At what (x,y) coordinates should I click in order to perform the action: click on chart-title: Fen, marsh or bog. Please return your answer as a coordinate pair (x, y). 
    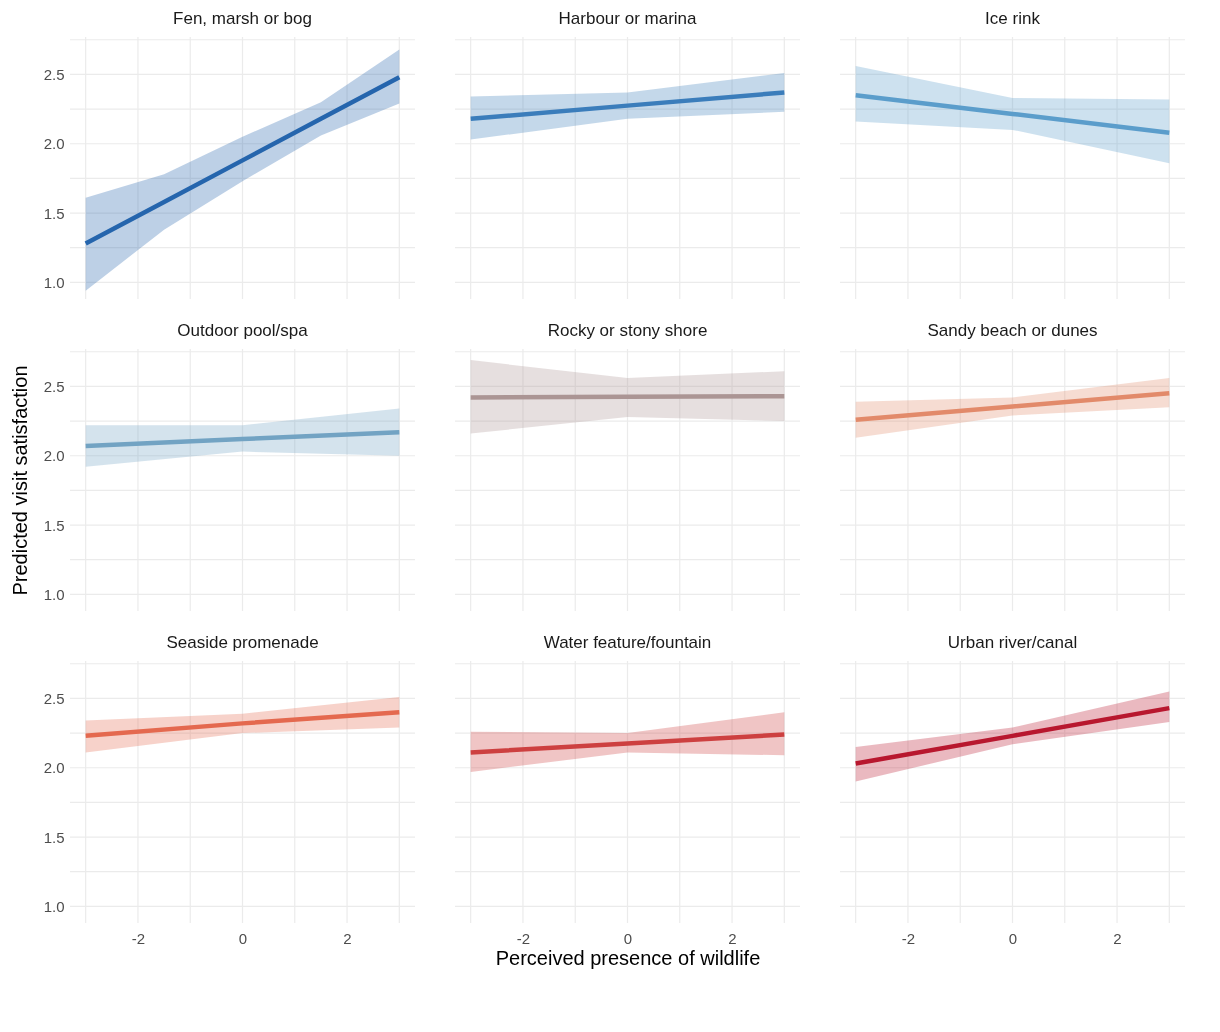
    Looking at the image, I should click on (242, 19).